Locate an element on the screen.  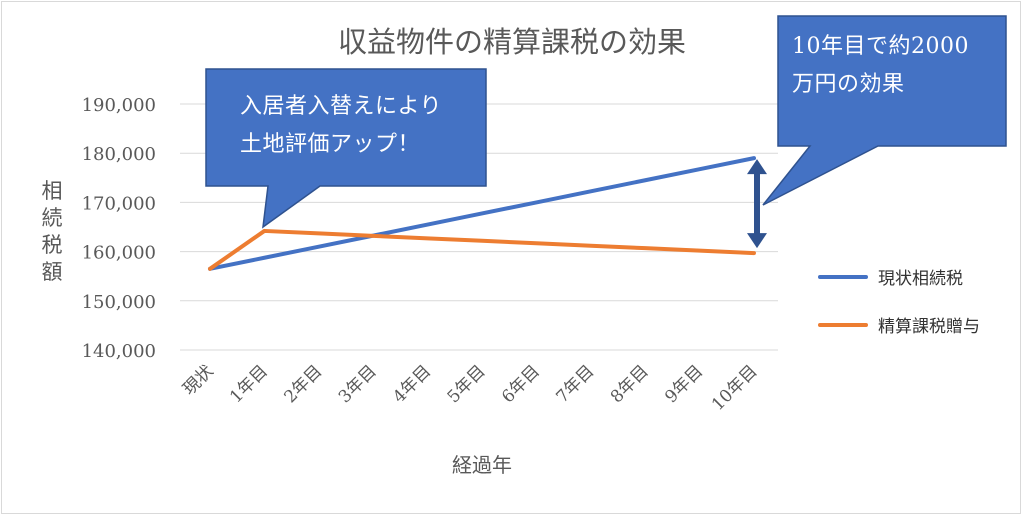
left-callout-line-1: 入居者入替えにより is located at coordinates (341, 106).